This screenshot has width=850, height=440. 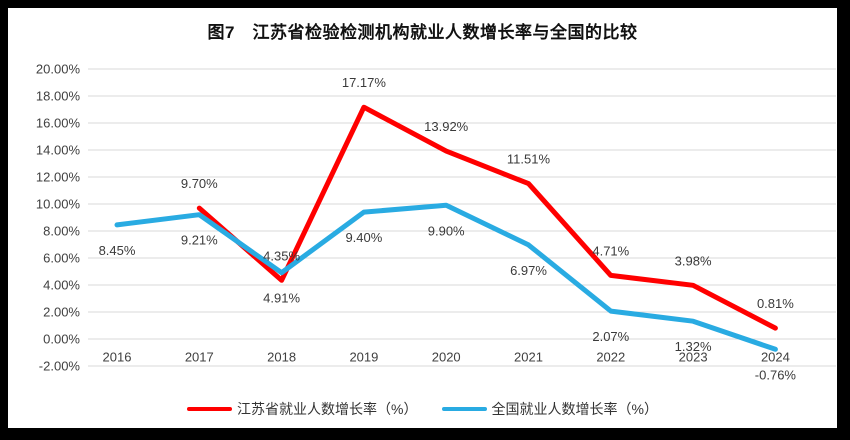 I want to click on y-axis-tick-label: 10.00%, so click(x=58, y=204).